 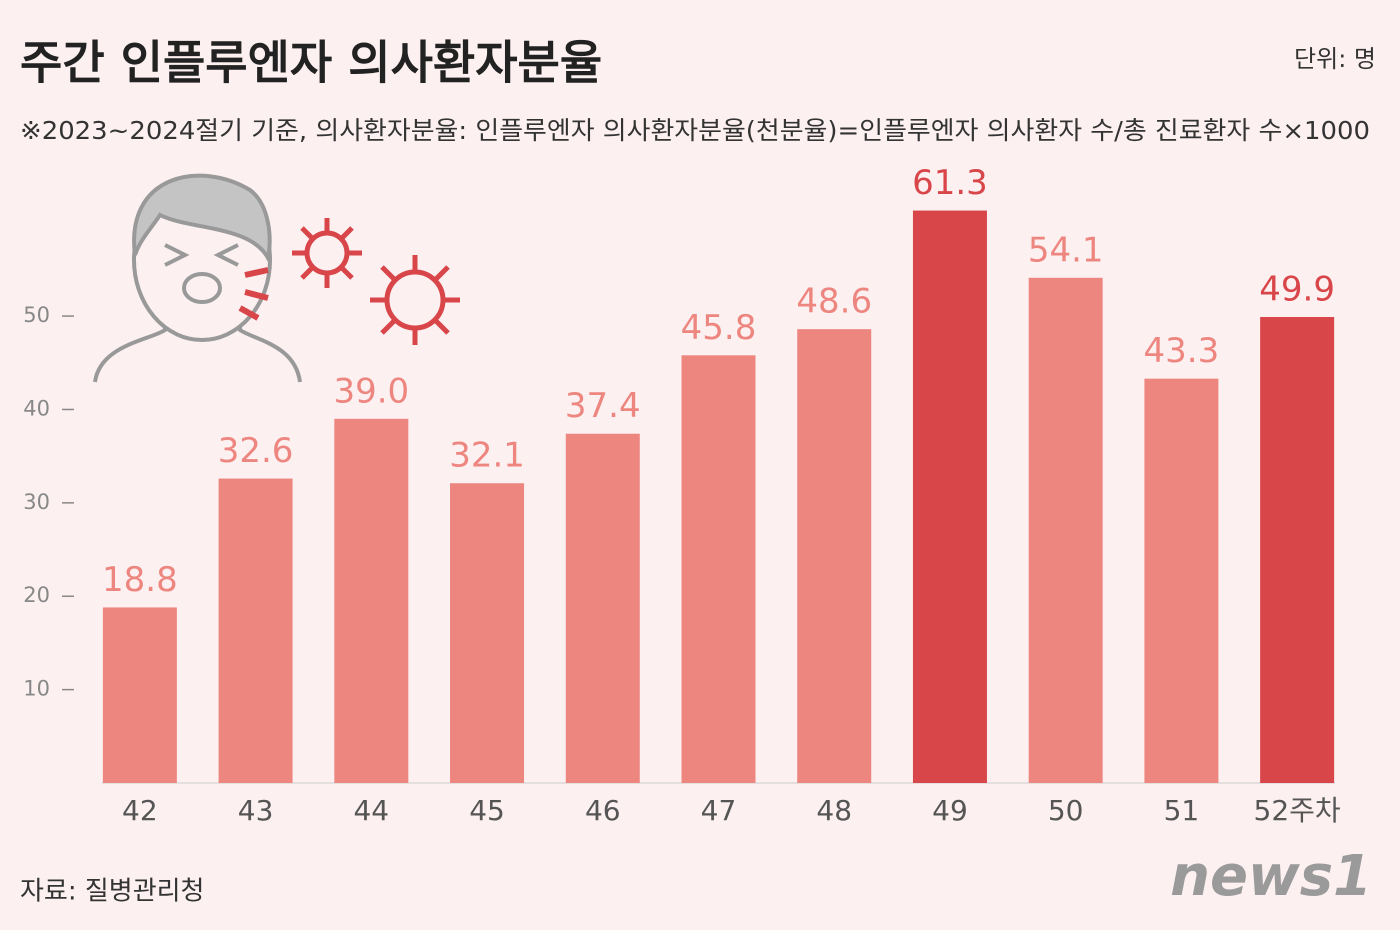 What do you see at coordinates (603, 810) in the screenshot?
I see `x-tick-label: 46` at bounding box center [603, 810].